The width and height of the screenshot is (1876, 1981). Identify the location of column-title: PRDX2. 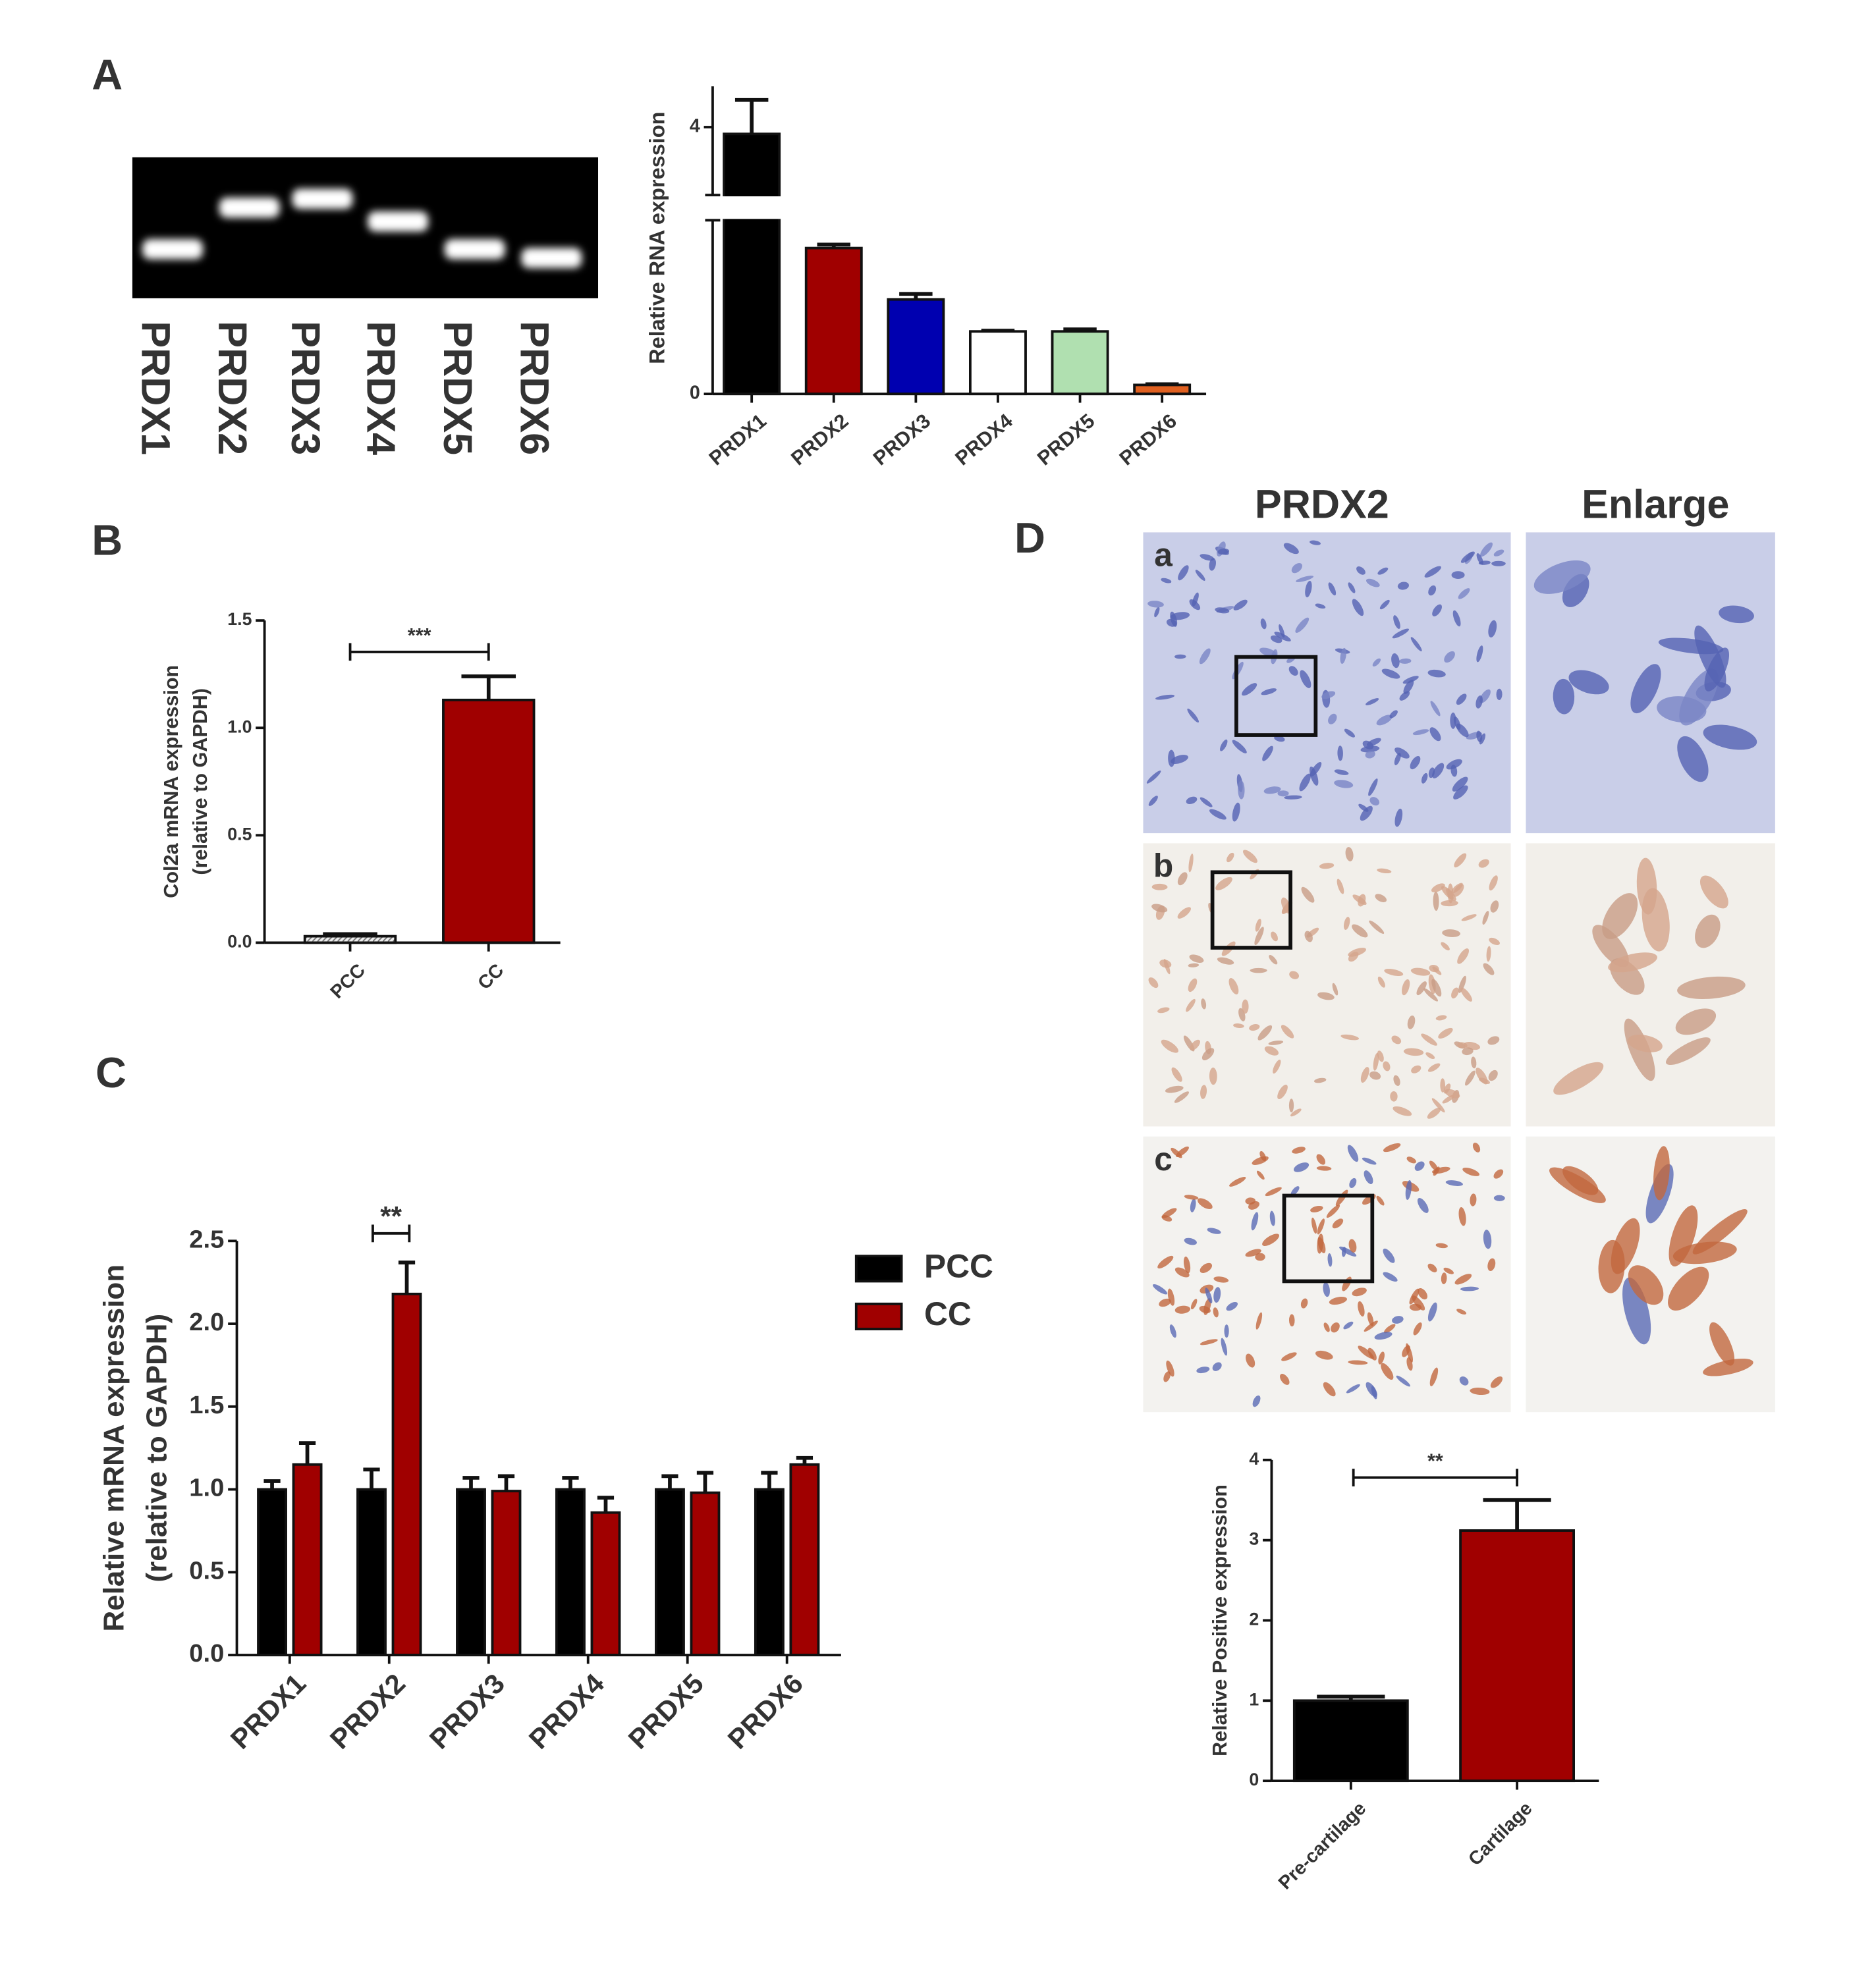
(1322, 503).